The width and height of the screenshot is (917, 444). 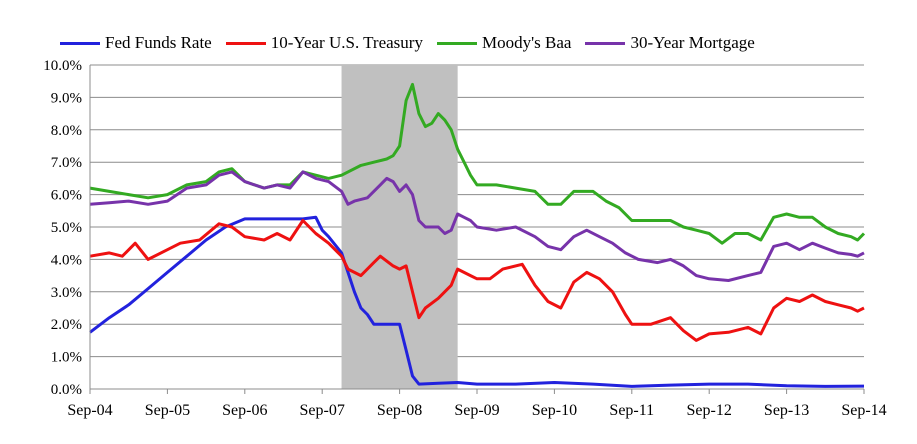 I want to click on y-tick-label: 9.0%, so click(x=66, y=98).